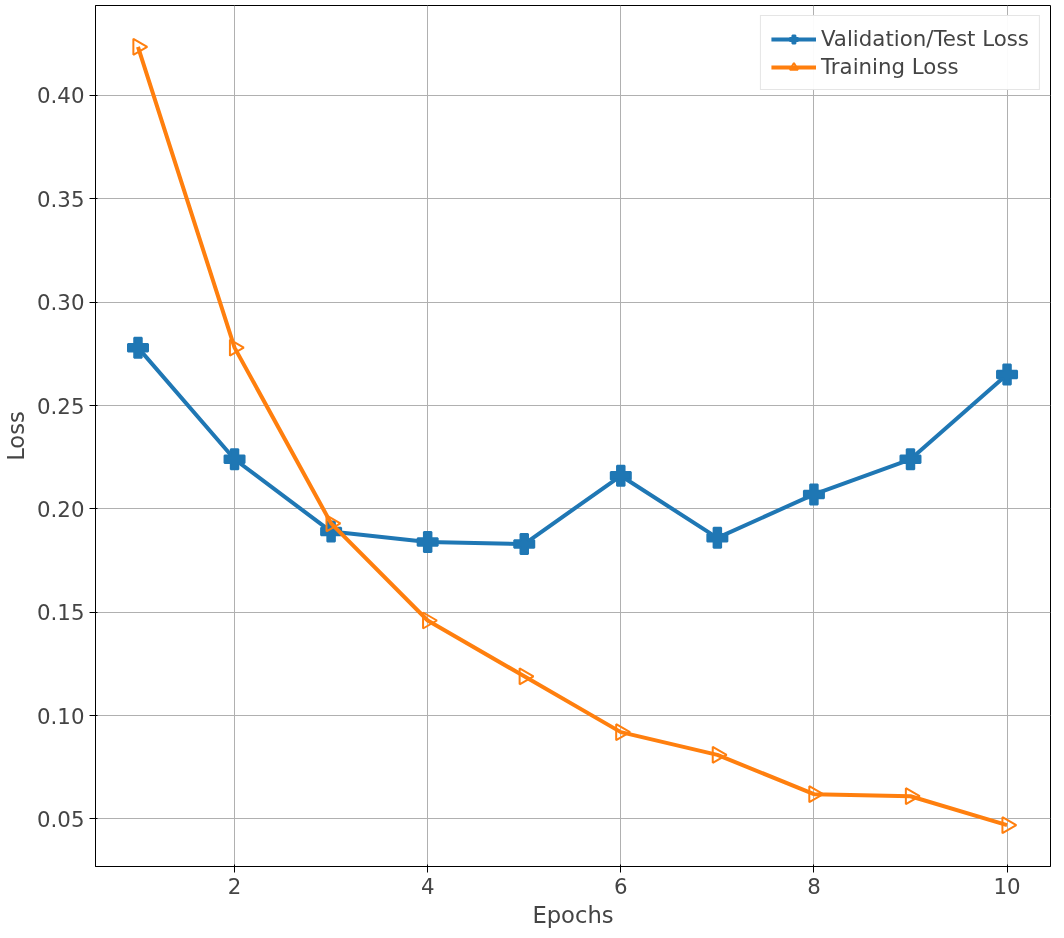 The image size is (1064, 938). I want to click on y-tick-label: 0.05, so click(61, 819).